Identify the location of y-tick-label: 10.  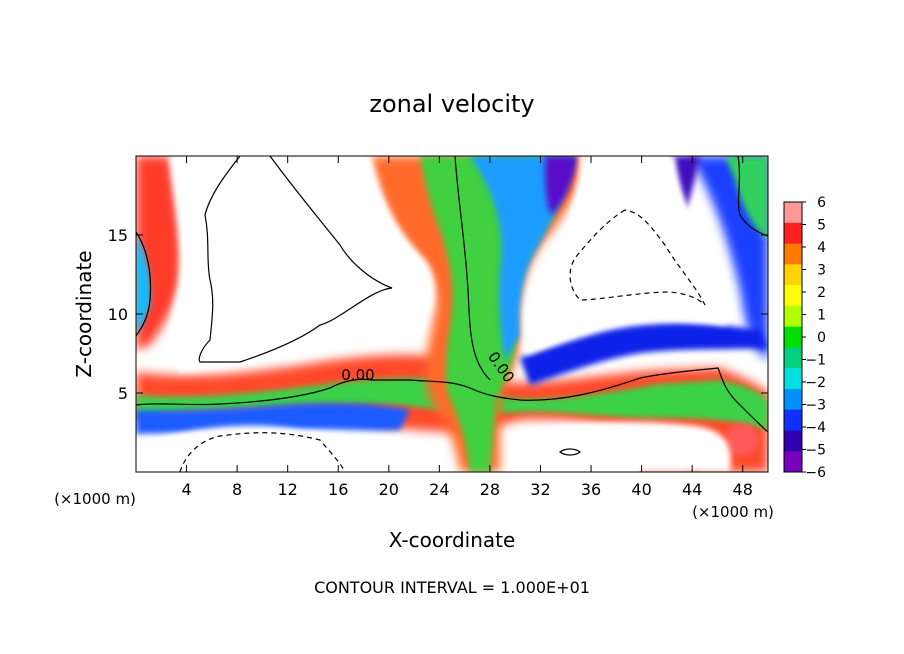
(118, 314).